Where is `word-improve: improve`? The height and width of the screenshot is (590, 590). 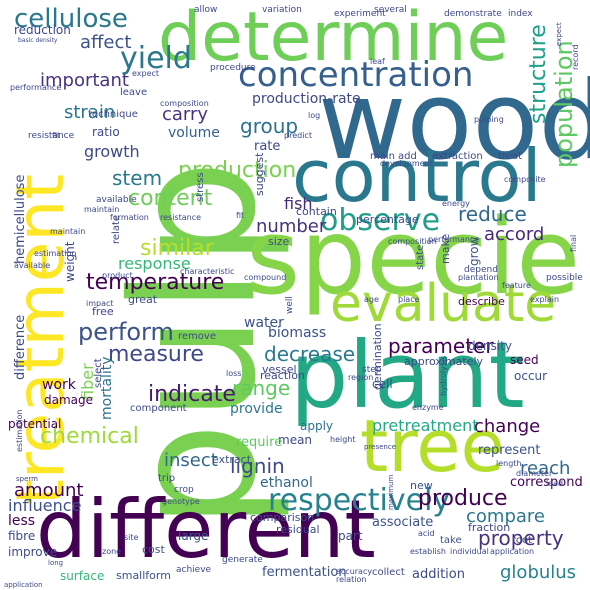 word-improve: improve is located at coordinates (33, 552).